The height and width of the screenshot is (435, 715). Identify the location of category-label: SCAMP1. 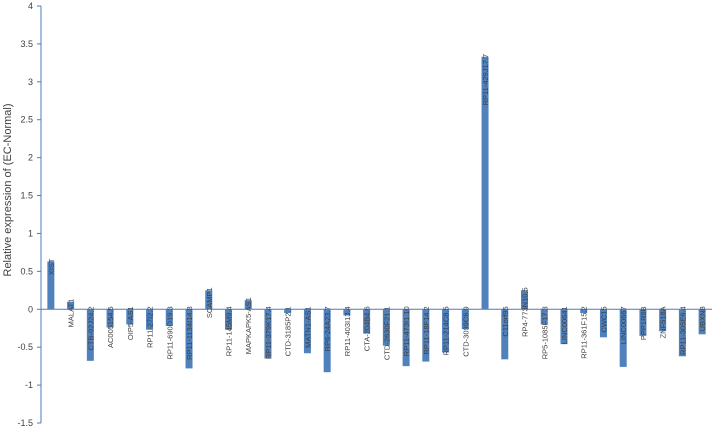
(209, 302).